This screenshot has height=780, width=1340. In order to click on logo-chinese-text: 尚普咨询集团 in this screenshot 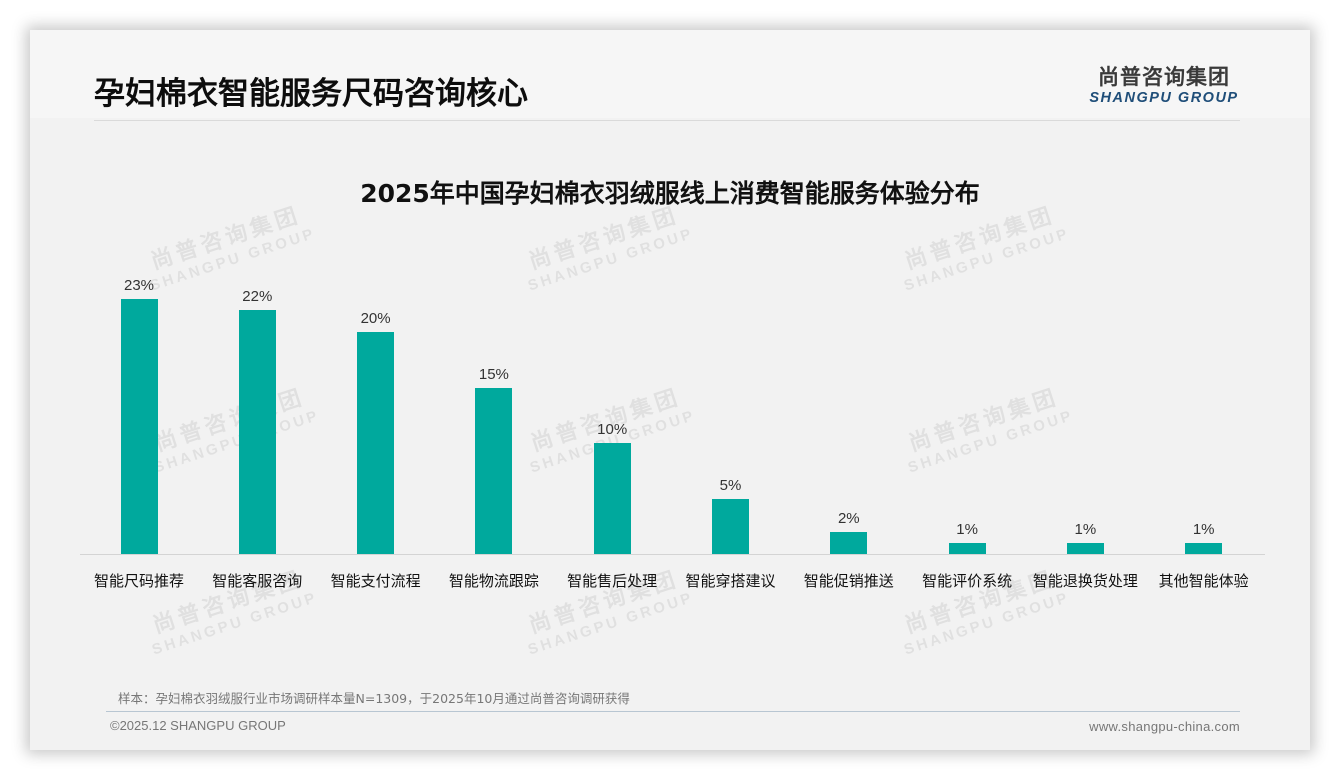, I will do `click(1164, 77)`.